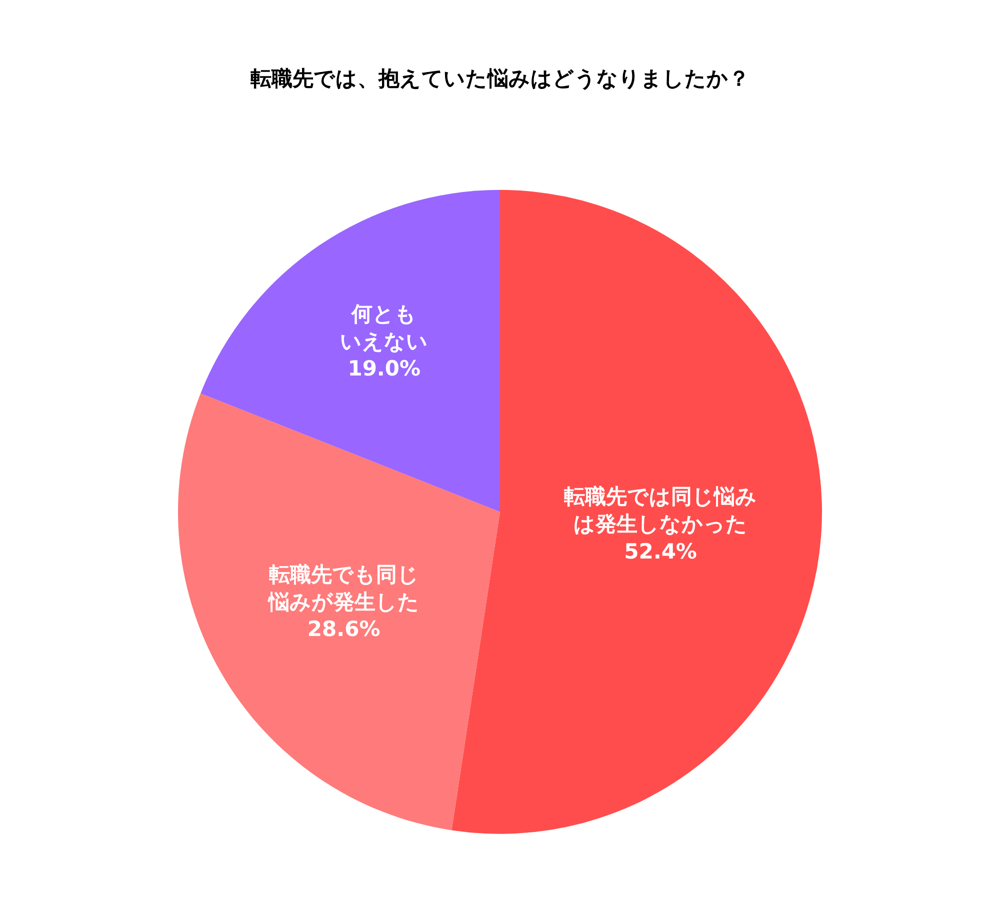 The height and width of the screenshot is (912, 1000). Describe the element at coordinates (384, 368) in the screenshot. I see `data-label: 19.0%` at that location.